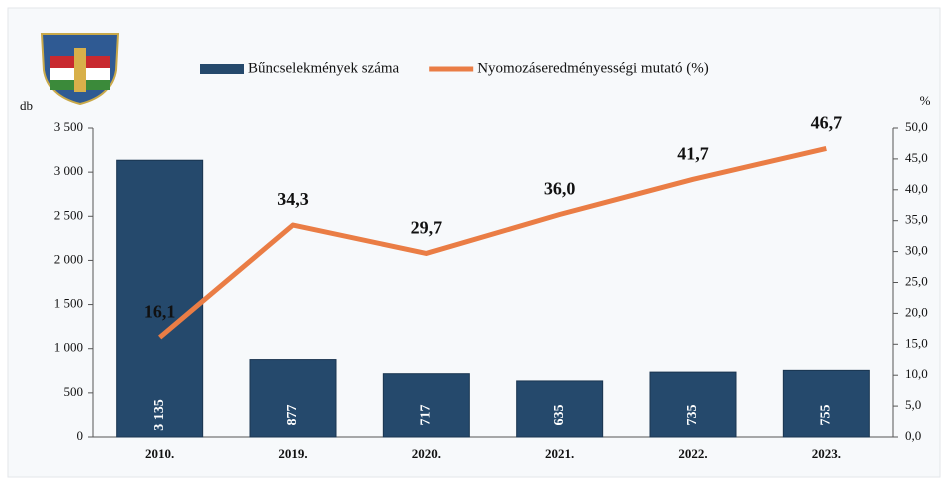  What do you see at coordinates (292, 415) in the screenshot?
I see `bar-value-label: 877` at bounding box center [292, 415].